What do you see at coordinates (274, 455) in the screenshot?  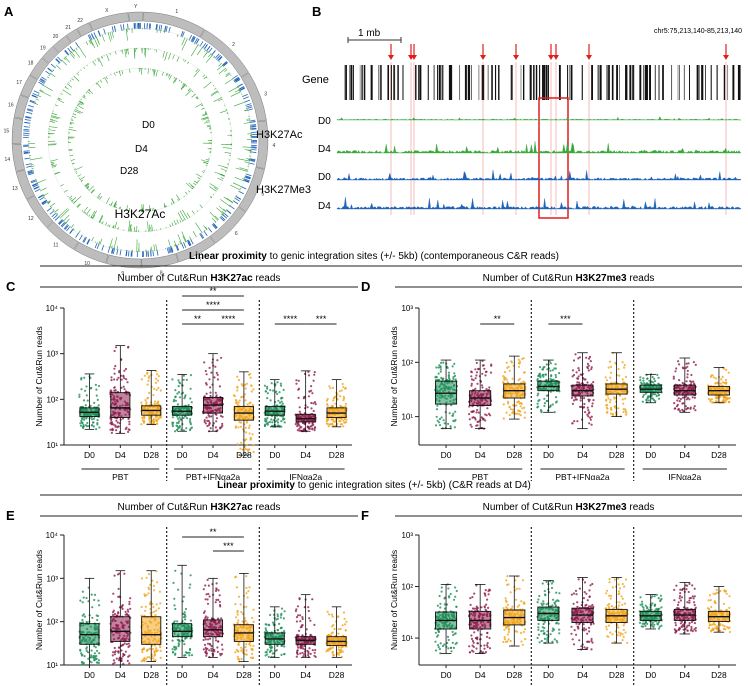 I see `x-tick-label: D0` at bounding box center [274, 455].